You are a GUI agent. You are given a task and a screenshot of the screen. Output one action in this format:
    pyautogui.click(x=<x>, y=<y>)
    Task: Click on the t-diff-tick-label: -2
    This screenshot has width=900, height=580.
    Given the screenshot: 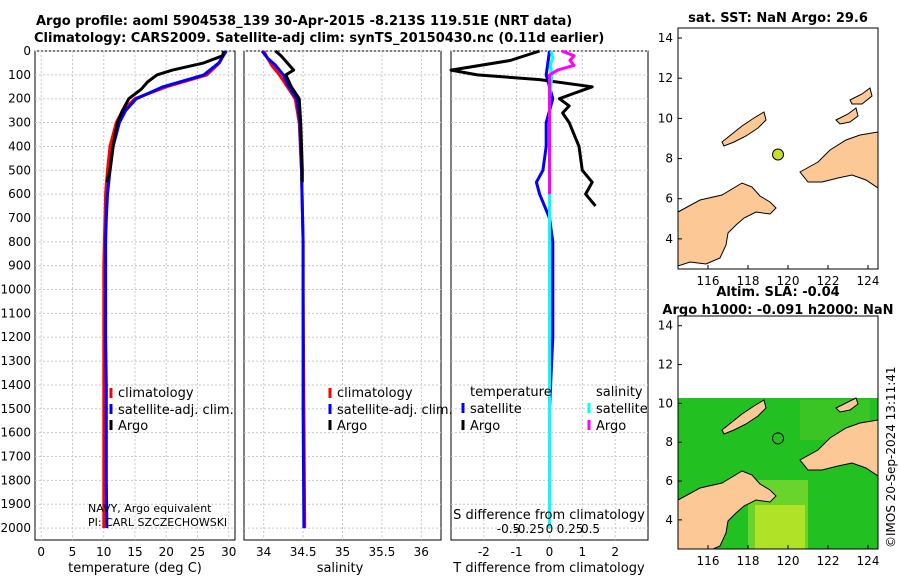 What is the action you would take?
    pyautogui.click(x=484, y=552)
    